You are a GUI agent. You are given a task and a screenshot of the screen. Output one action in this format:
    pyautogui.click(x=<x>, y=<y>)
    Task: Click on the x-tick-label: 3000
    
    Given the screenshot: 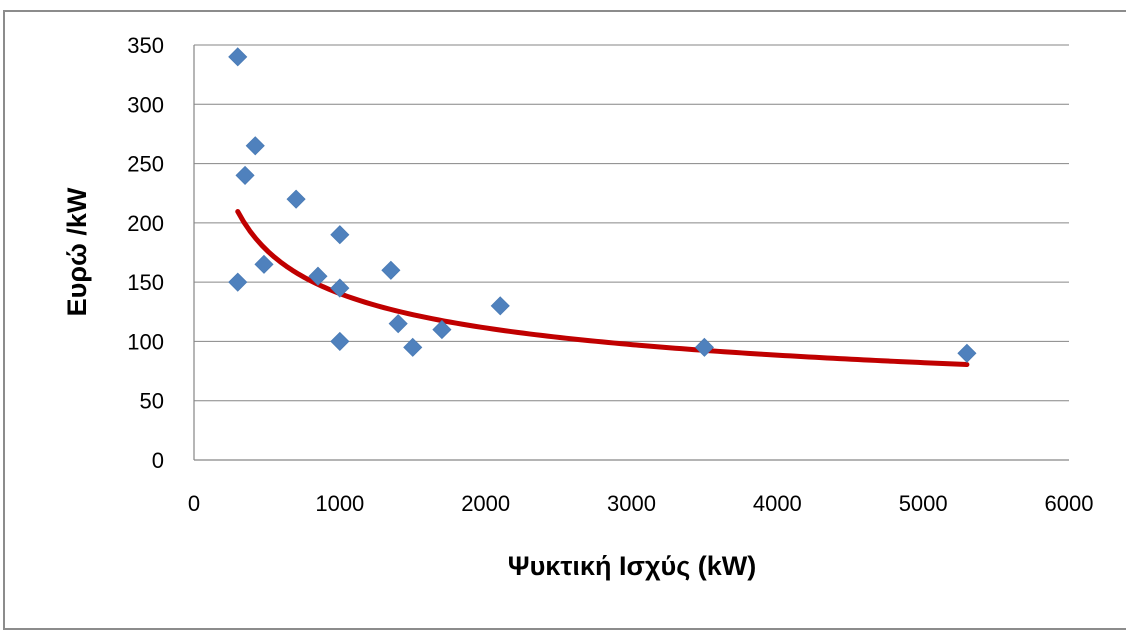 What is the action you would take?
    pyautogui.click(x=631, y=503)
    